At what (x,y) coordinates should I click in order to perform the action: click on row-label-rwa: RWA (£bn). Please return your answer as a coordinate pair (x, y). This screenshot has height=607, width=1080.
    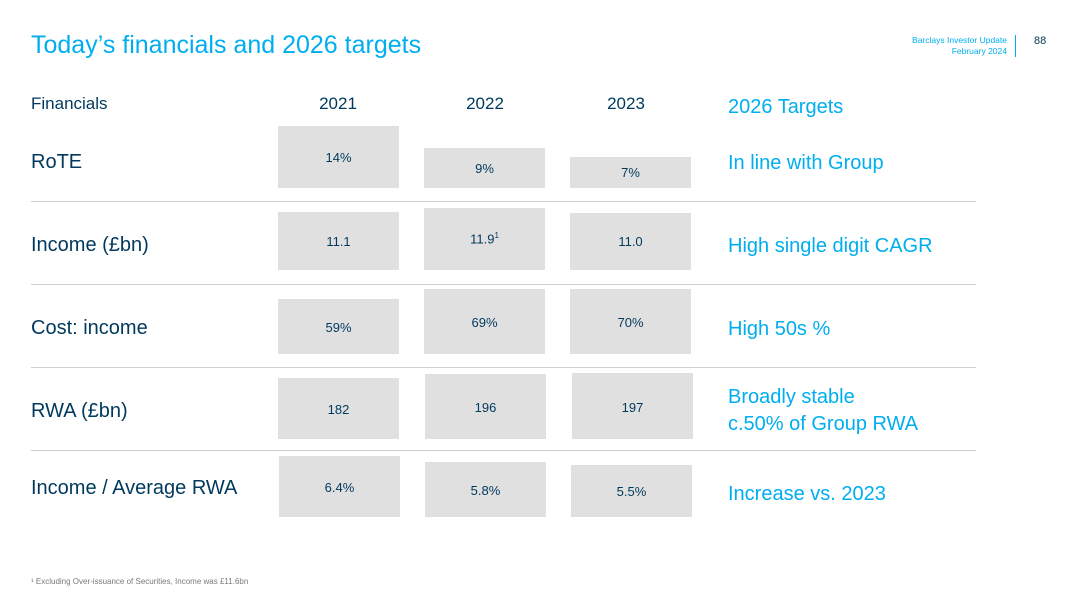
    Looking at the image, I should click on (79, 411).